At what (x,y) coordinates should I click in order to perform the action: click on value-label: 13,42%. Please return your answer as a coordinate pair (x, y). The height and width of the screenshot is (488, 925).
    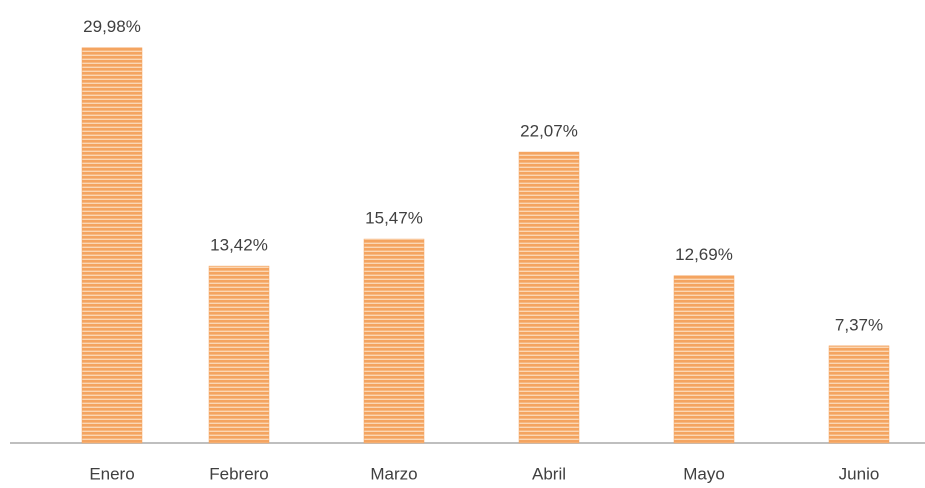
    Looking at the image, I should click on (239, 245).